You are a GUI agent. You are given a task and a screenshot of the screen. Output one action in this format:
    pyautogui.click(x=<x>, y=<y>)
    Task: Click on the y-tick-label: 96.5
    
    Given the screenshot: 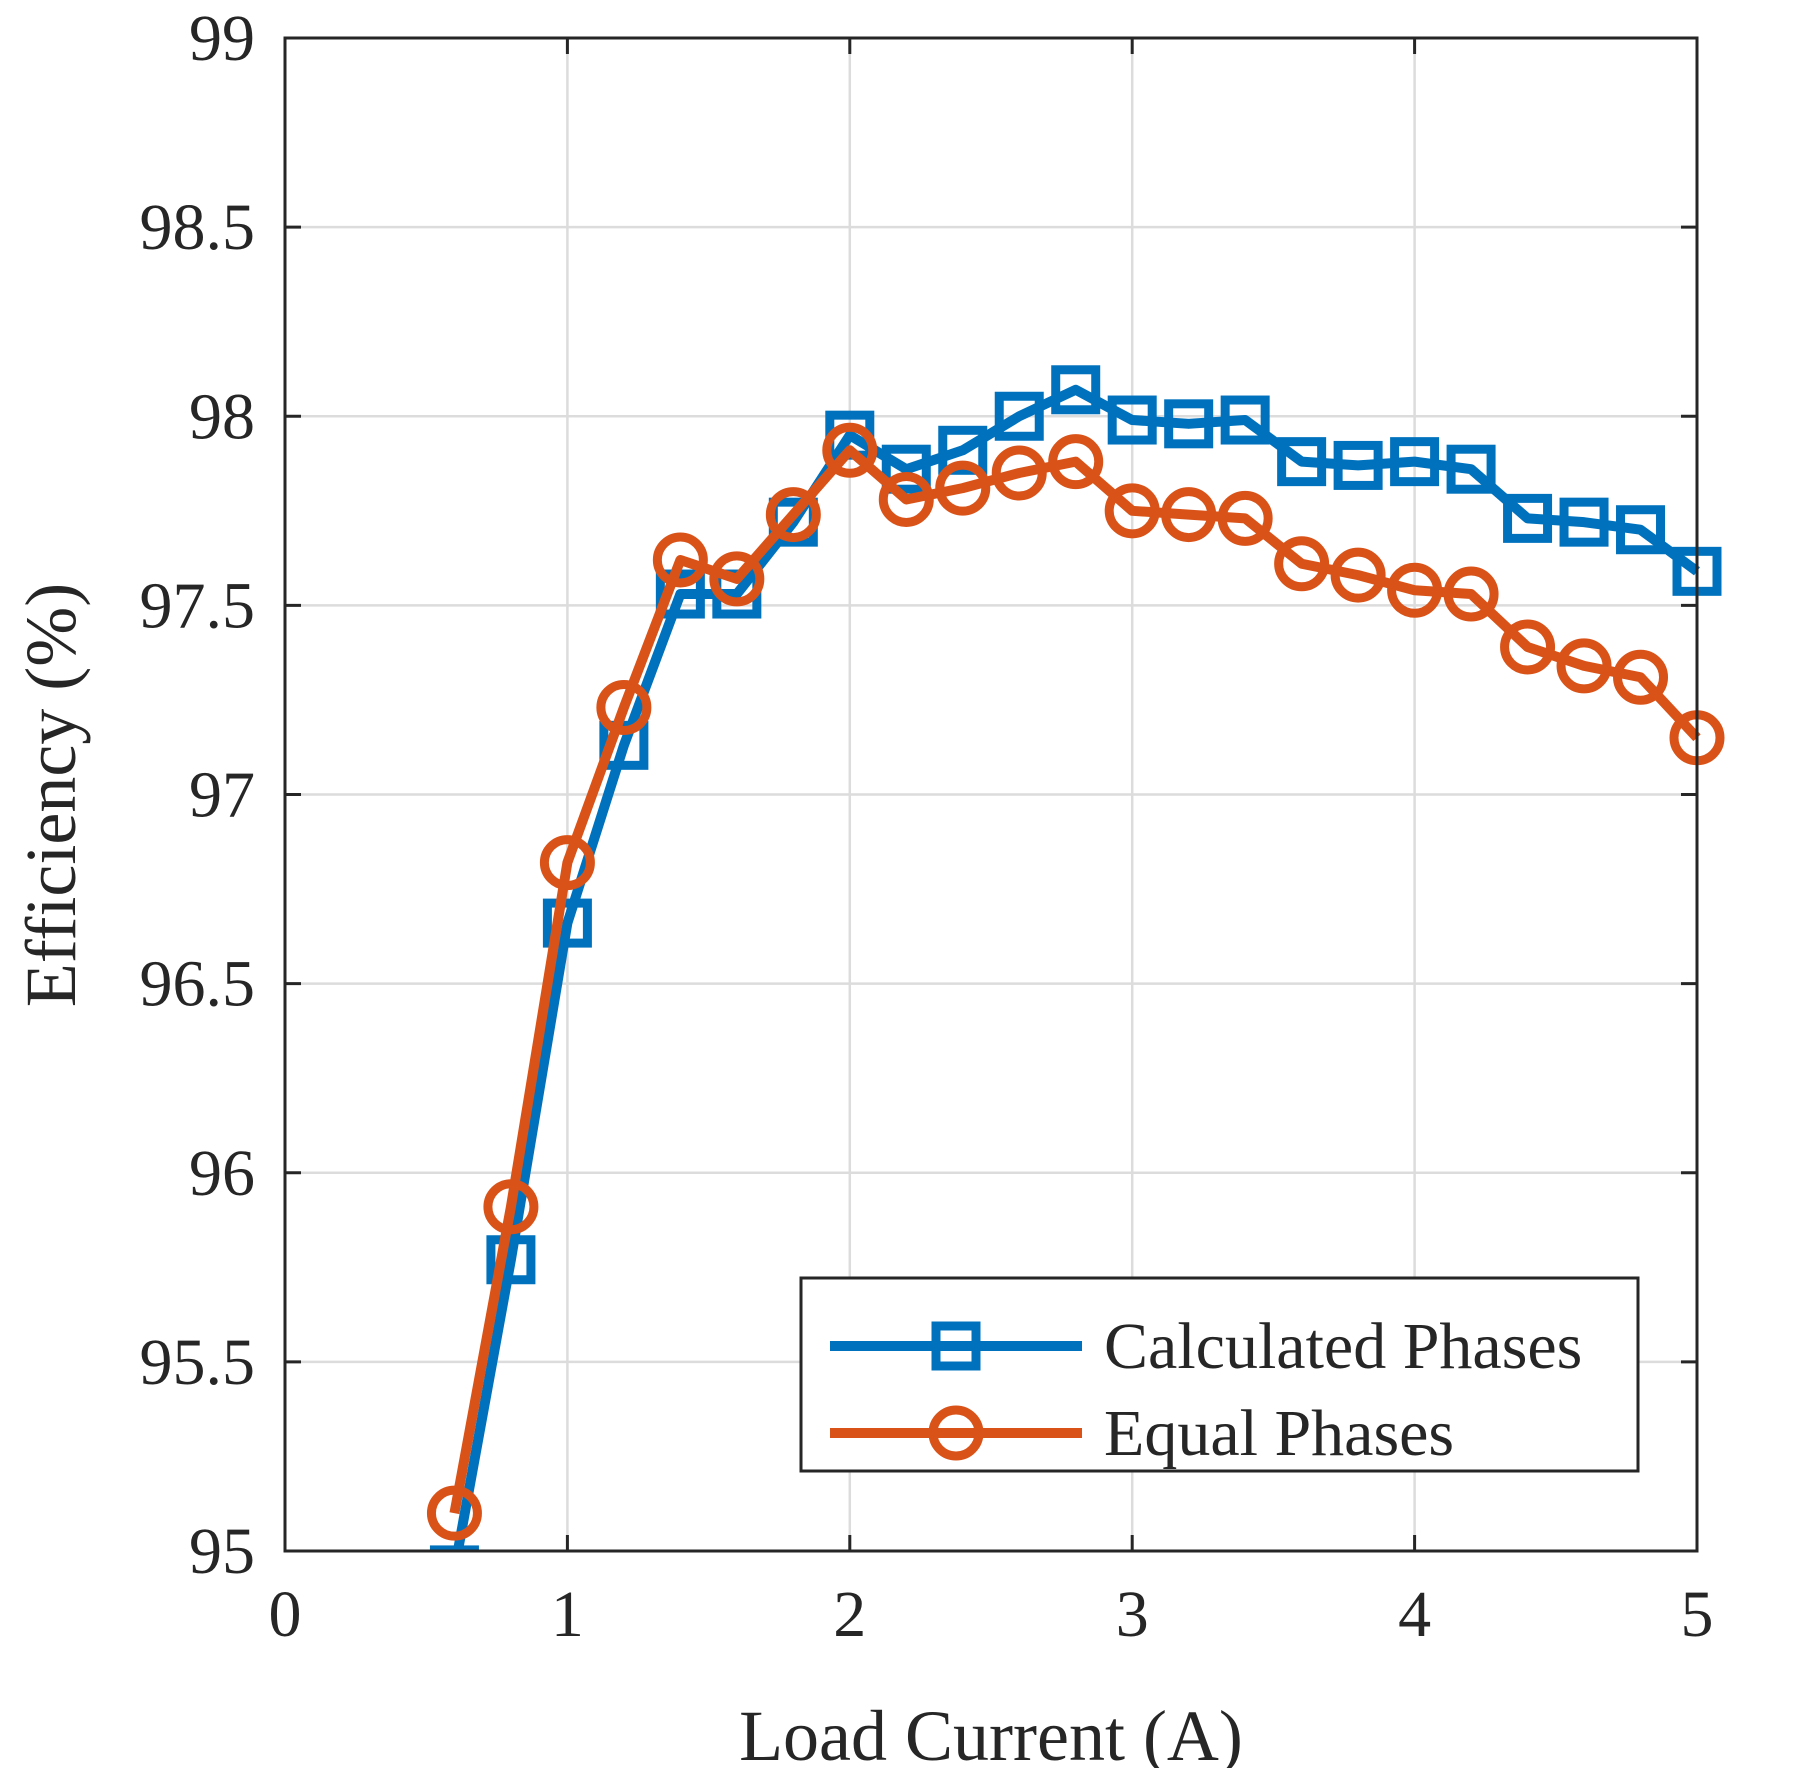 What is the action you would take?
    pyautogui.click(x=198, y=984)
    